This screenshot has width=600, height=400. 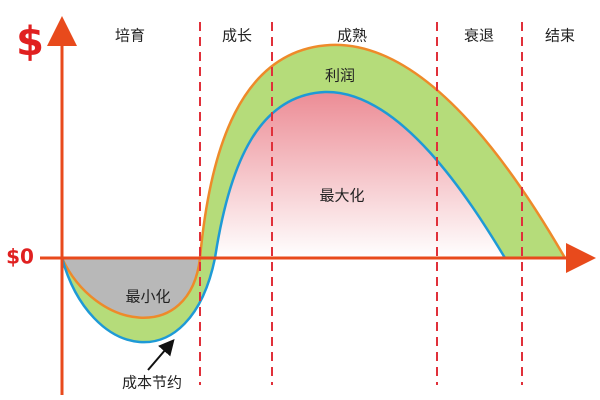 I want to click on loss-area, so click(x=131, y=288).